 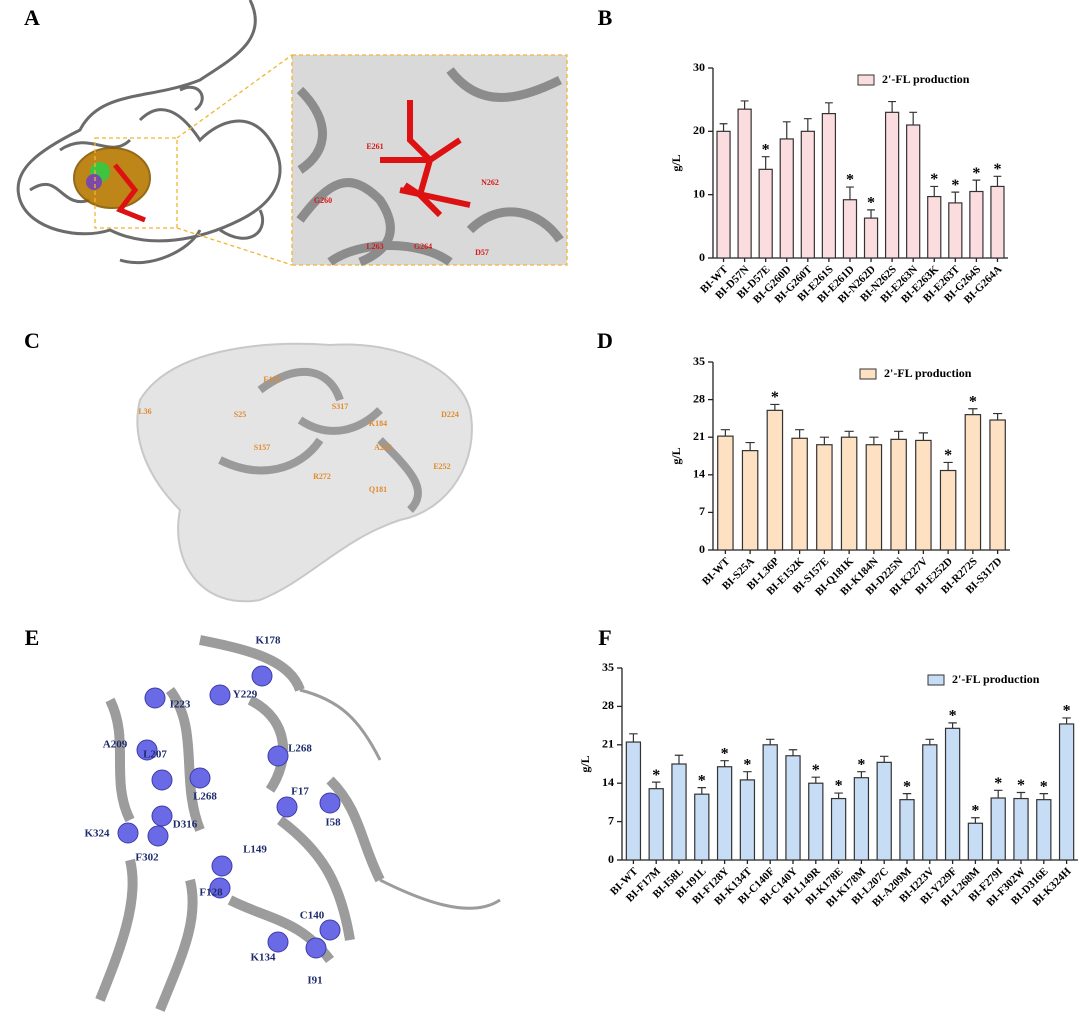 What do you see at coordinates (245, 695) in the screenshot?
I see `residue-label: Y229` at bounding box center [245, 695].